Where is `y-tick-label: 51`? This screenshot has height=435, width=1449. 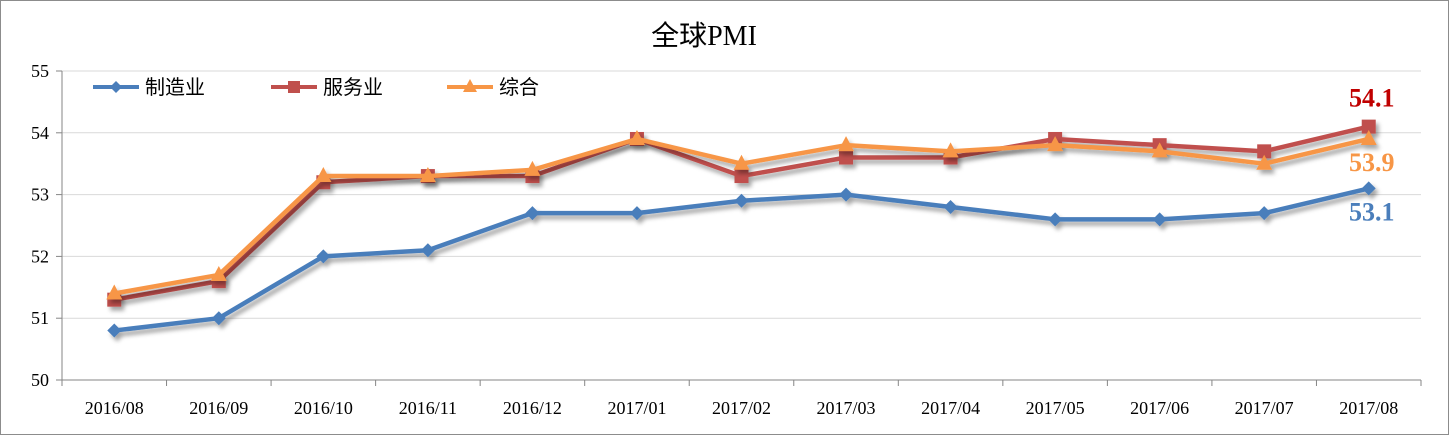
y-tick-label: 51 is located at coordinates (40, 318).